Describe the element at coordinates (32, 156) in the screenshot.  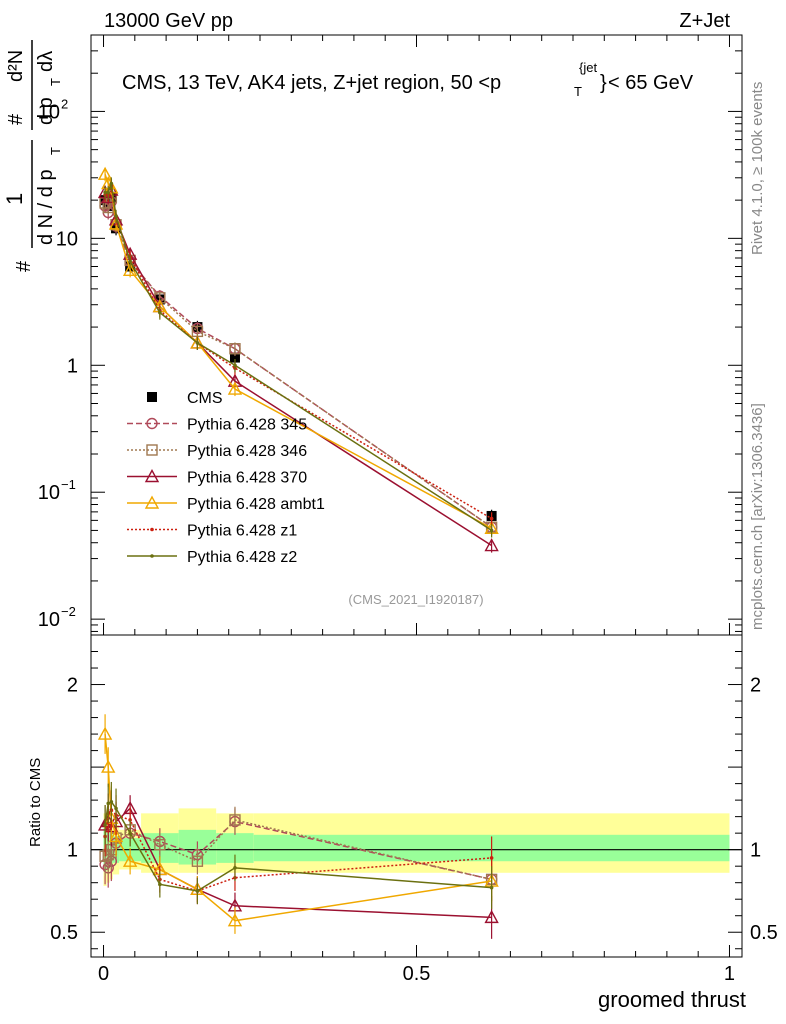
I see `y-axis-label: # 1 d N / d p T # d²N d p T dλ` at that location.